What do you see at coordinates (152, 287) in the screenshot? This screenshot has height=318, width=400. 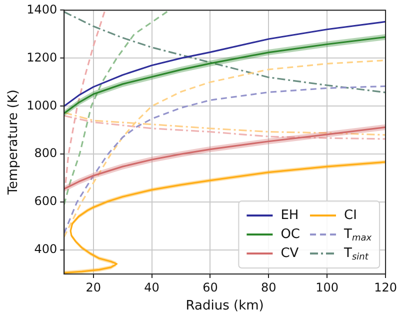 I see `x-tick-label: 40` at bounding box center [152, 287].